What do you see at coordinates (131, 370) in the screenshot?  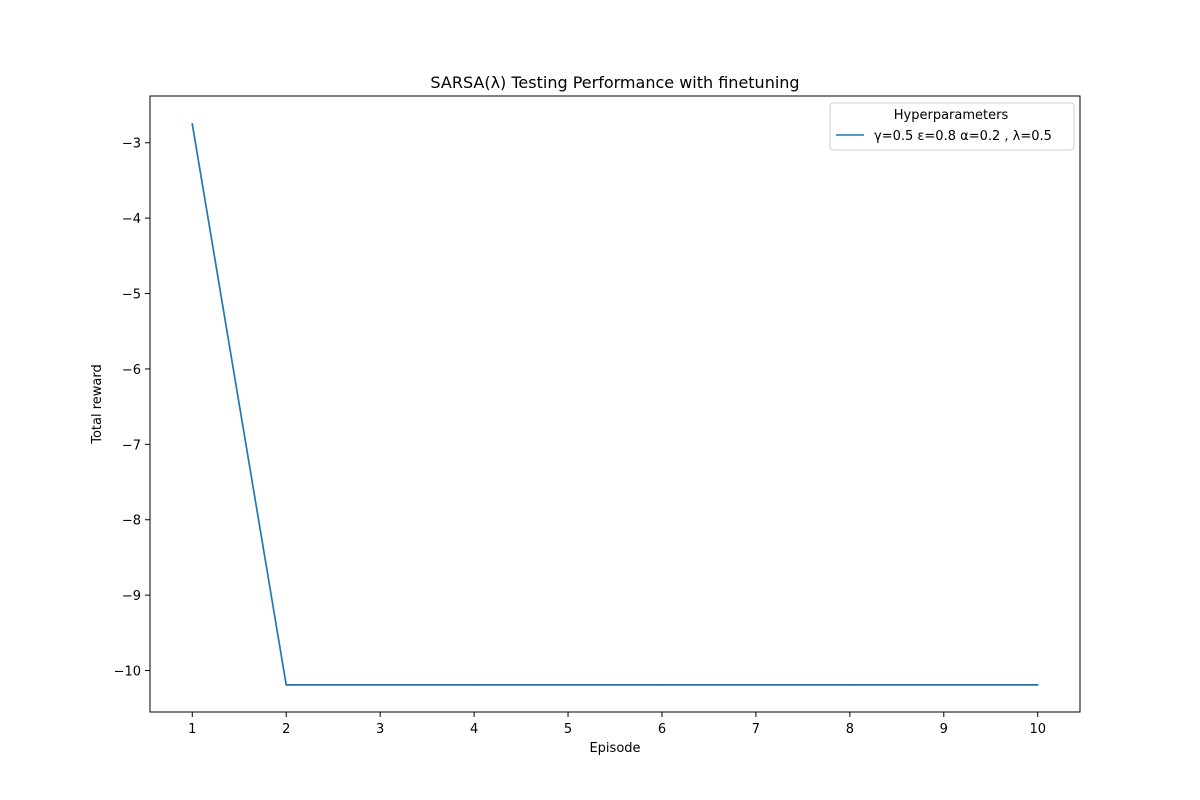 I see `y-tick-label: −6` at bounding box center [131, 370].